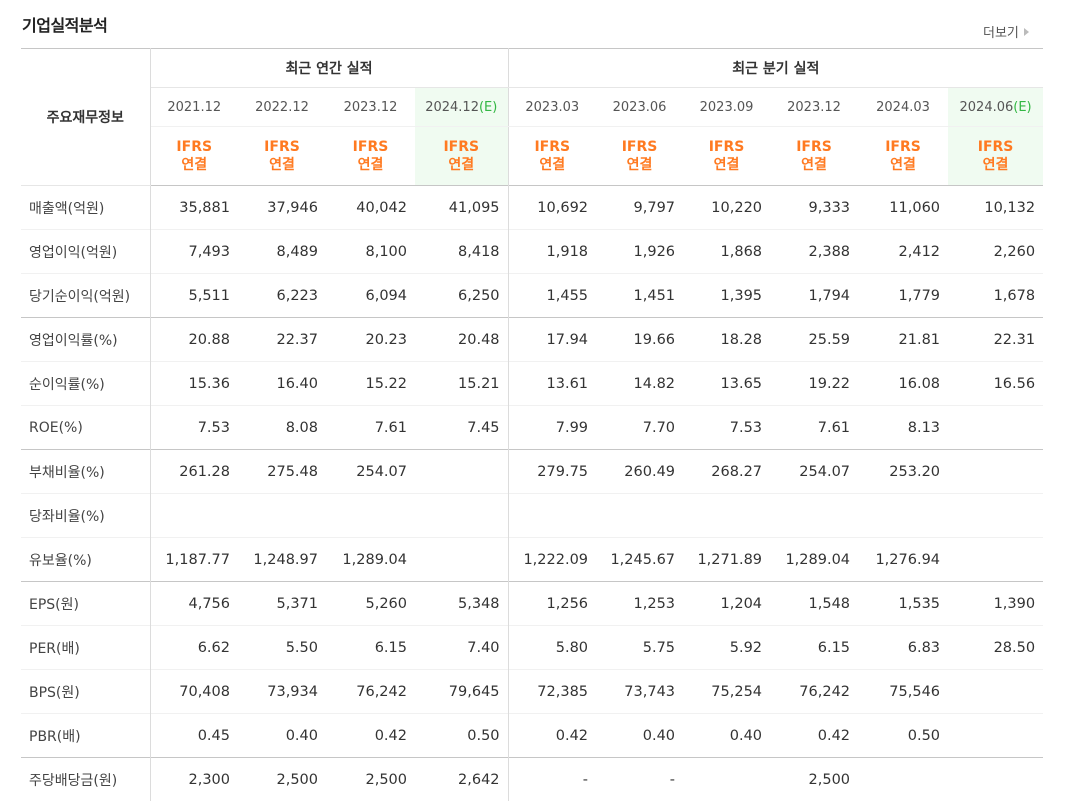  Describe the element at coordinates (461, 428) in the screenshot. I see `table-cell: 7.45` at that location.